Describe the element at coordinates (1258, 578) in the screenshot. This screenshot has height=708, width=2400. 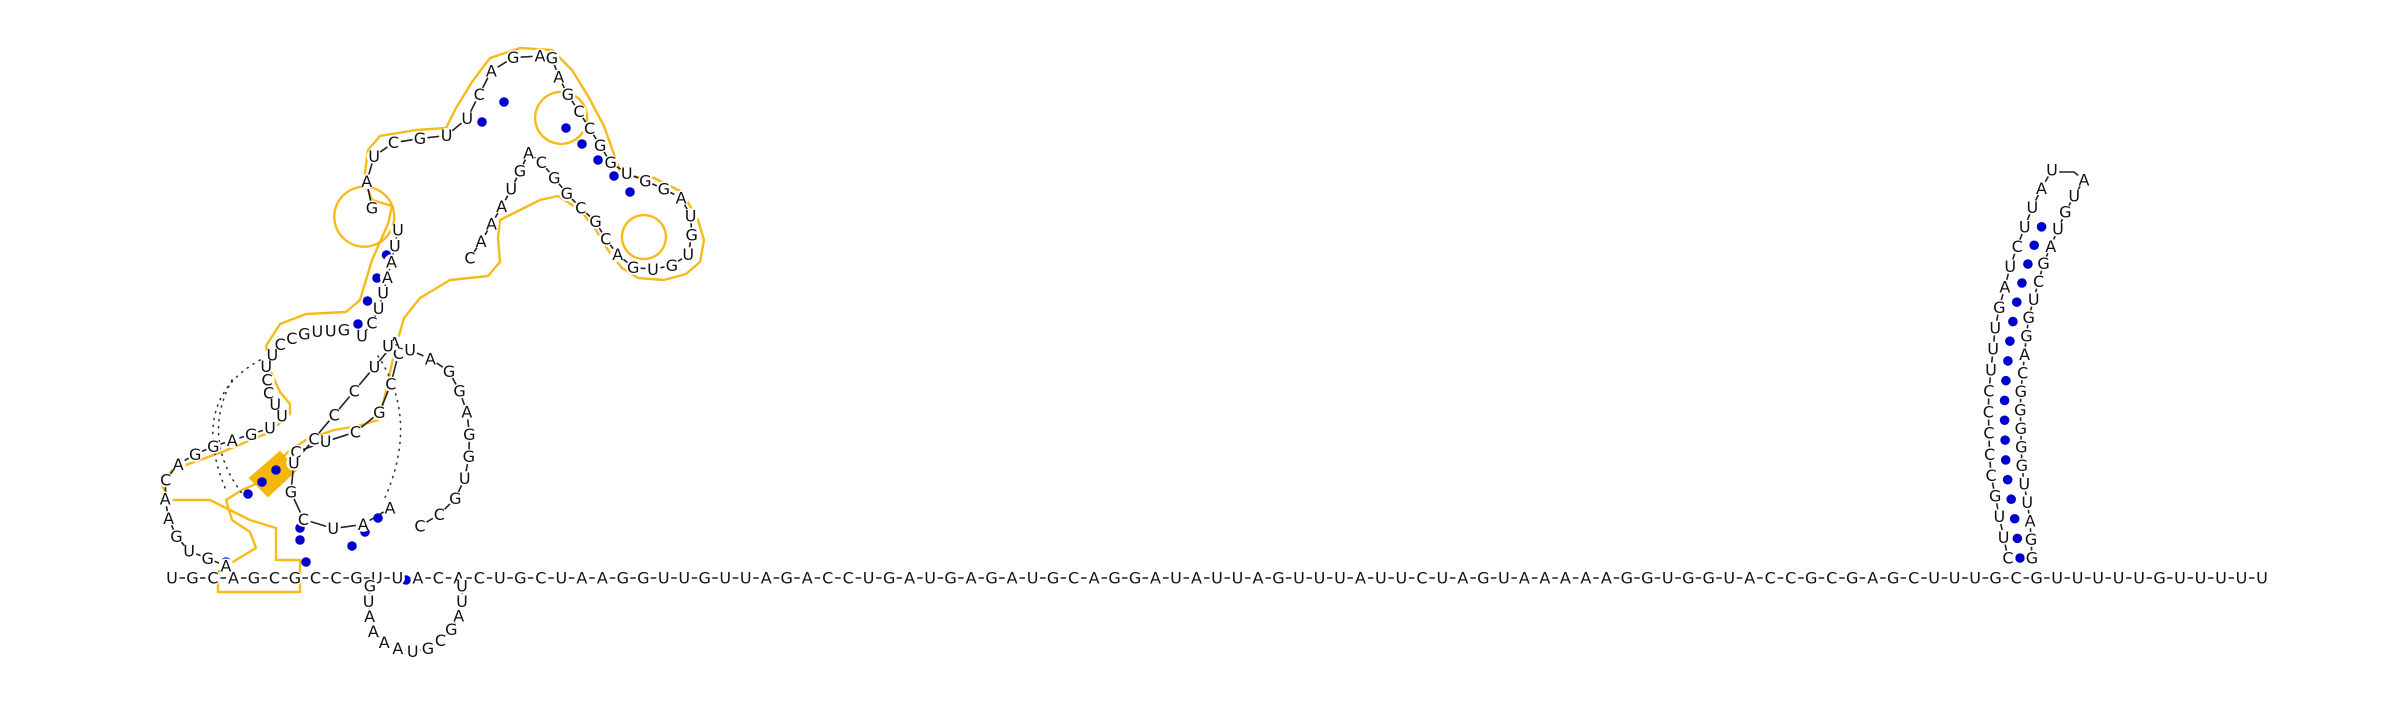
I see `nucleotide-baseline-53: A` at that location.